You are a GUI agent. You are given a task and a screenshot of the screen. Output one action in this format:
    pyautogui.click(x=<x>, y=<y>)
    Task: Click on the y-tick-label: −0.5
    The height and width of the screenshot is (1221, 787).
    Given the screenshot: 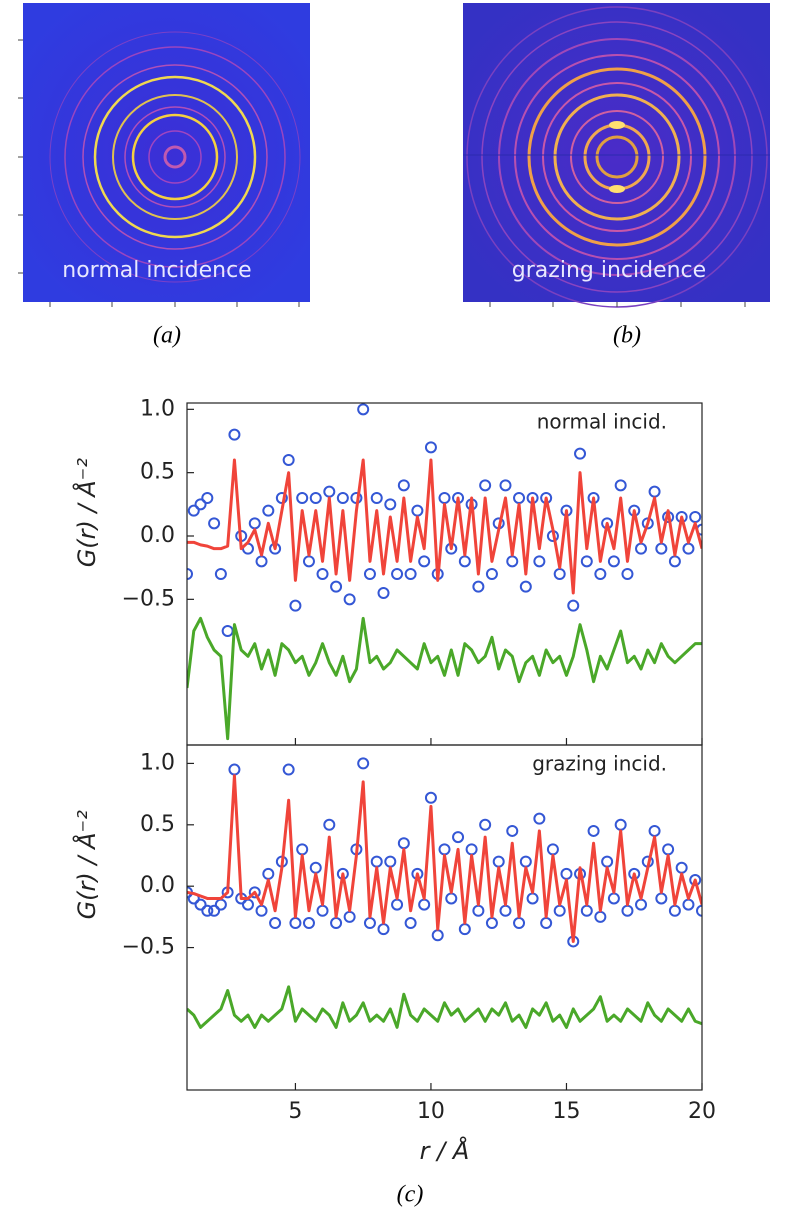 What is the action you would take?
    pyautogui.click(x=148, y=947)
    